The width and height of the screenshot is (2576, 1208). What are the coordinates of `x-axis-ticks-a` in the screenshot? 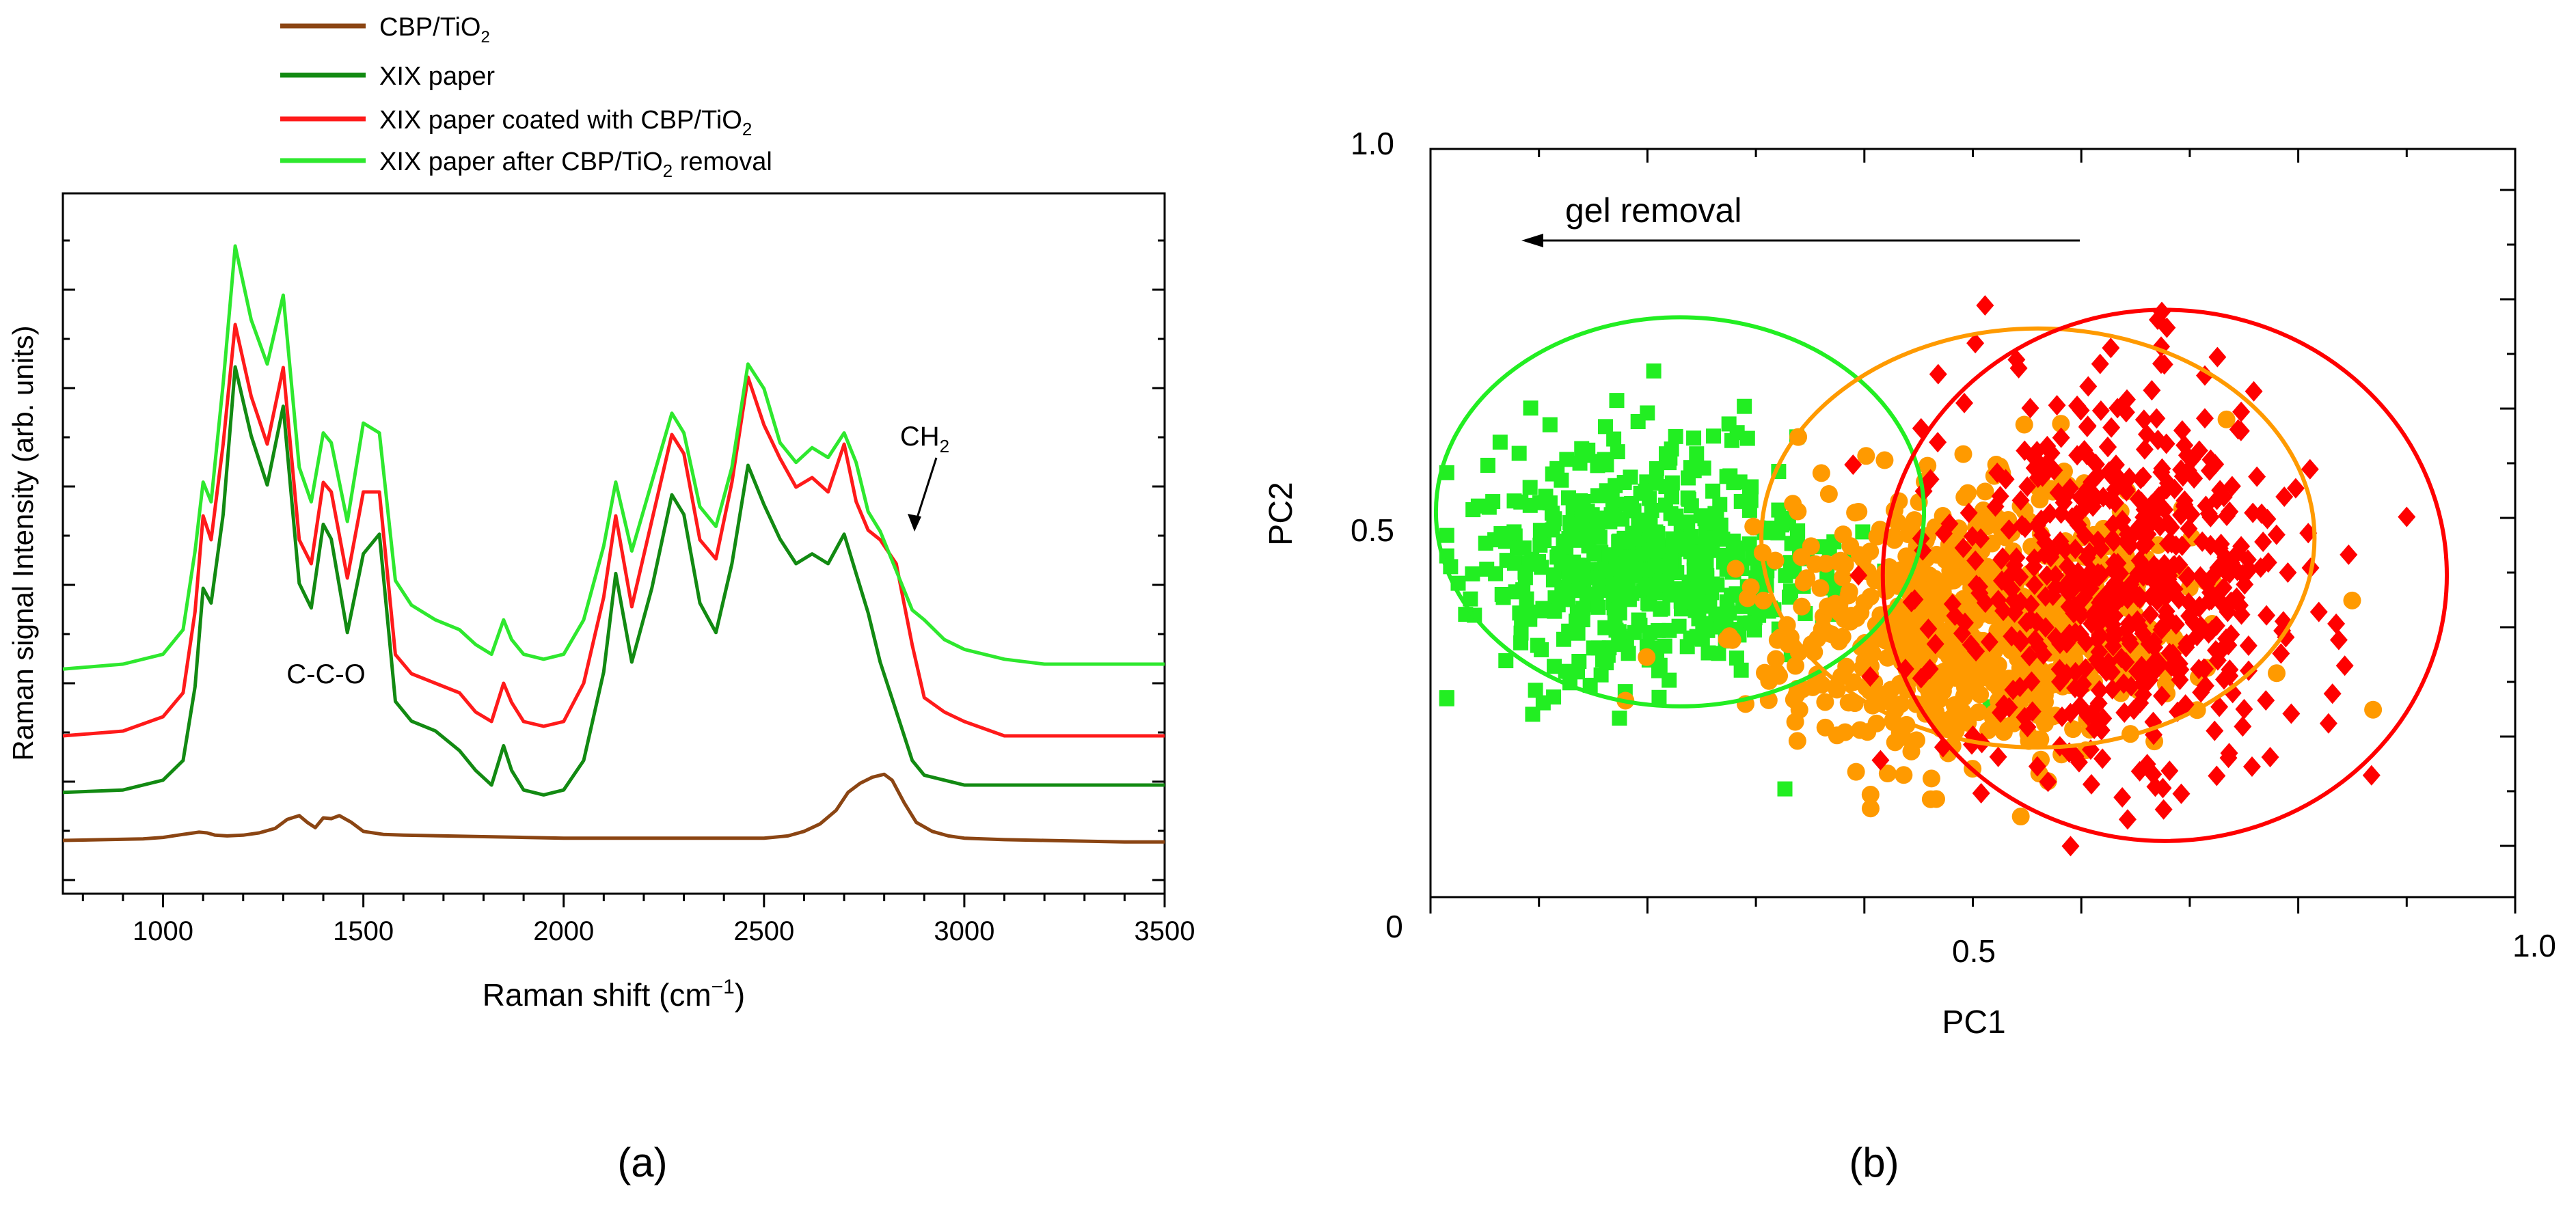 It's located at (623, 900).